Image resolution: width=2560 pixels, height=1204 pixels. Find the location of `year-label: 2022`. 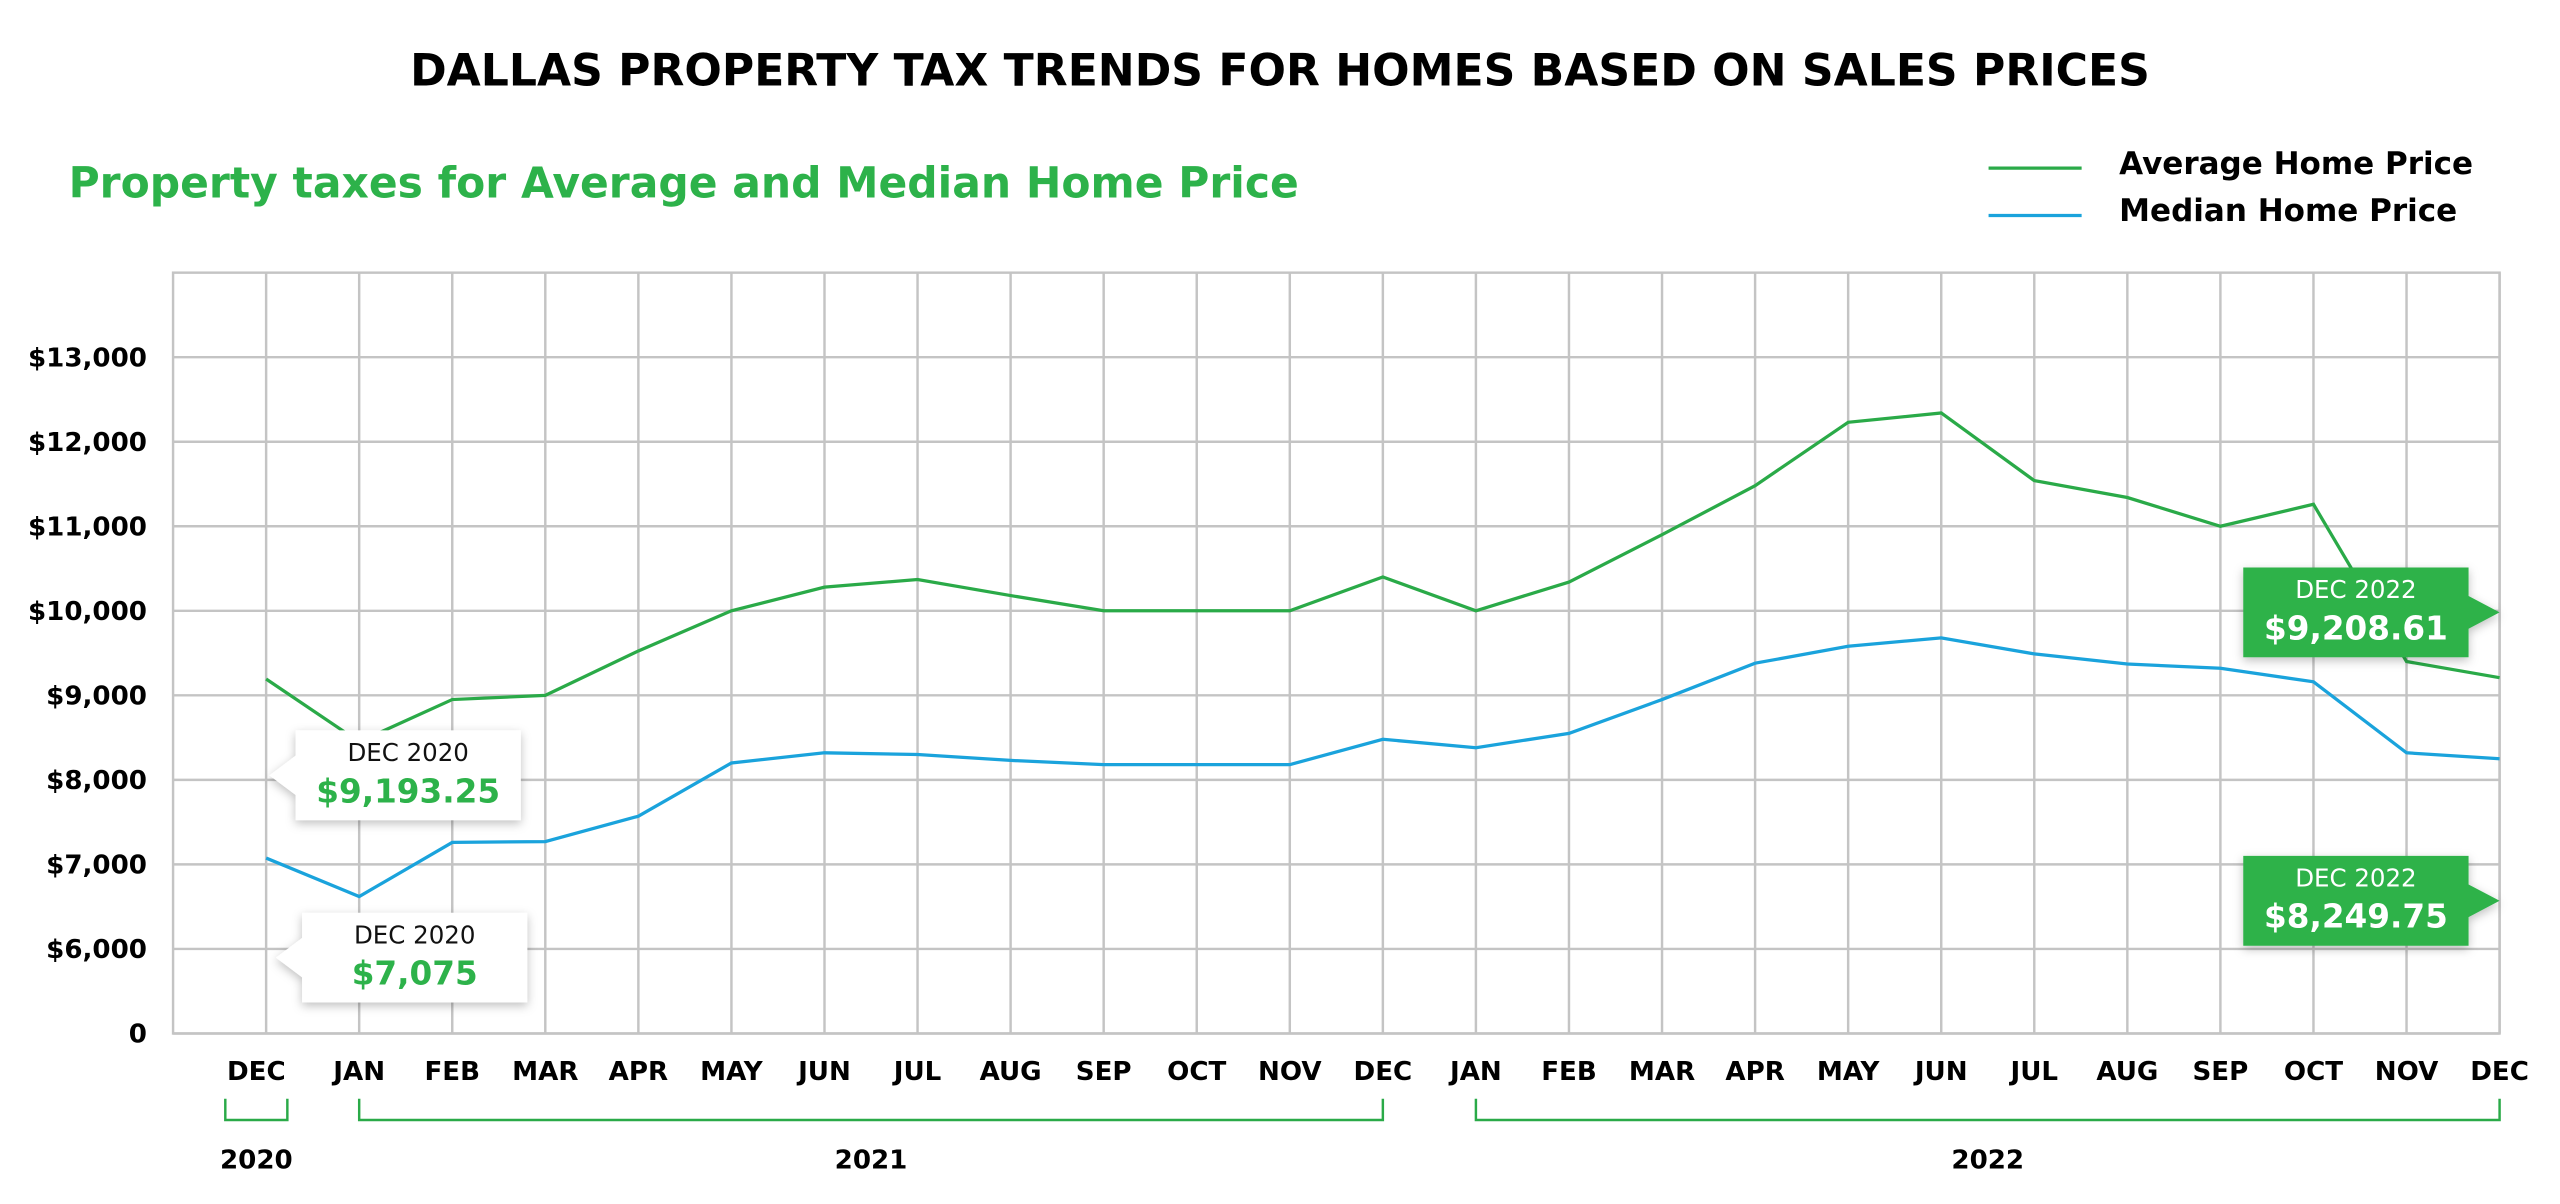

year-label: 2022 is located at coordinates (1987, 1160).